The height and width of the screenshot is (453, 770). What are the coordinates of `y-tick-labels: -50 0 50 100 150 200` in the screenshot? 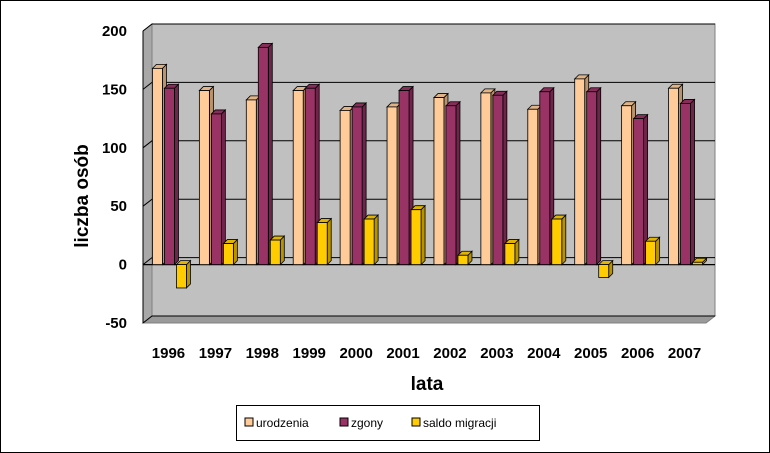 It's located at (114, 177).